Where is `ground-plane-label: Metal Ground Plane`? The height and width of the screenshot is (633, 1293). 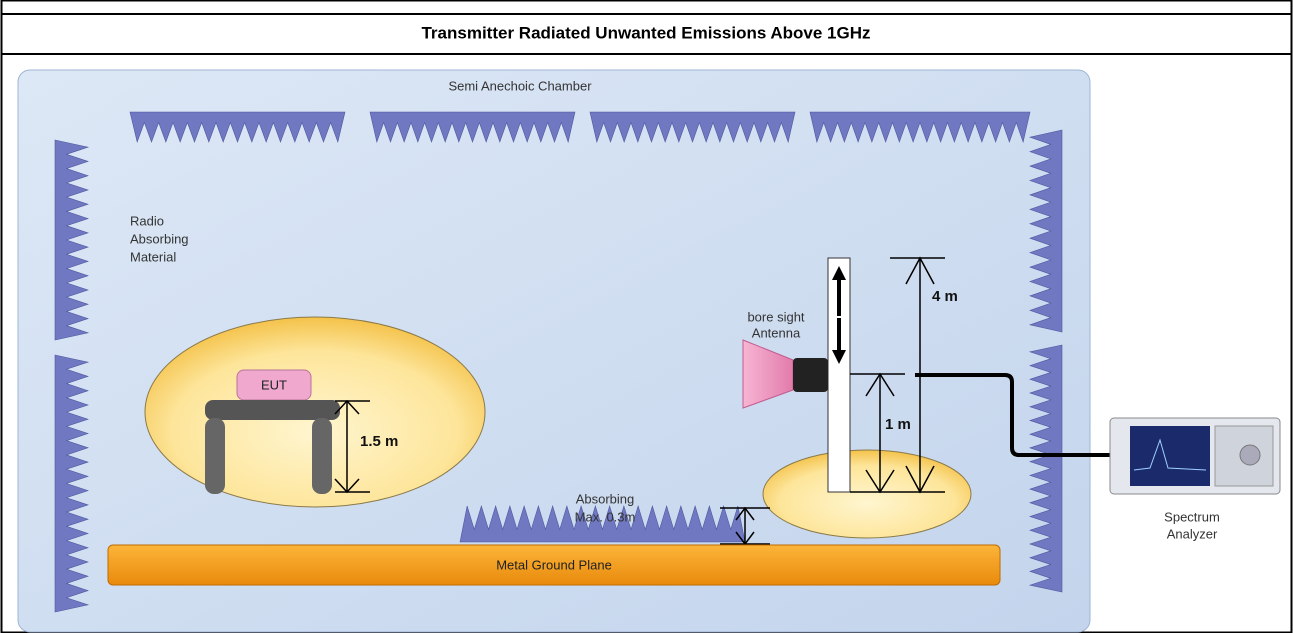 ground-plane-label: Metal Ground Plane is located at coordinates (554, 564).